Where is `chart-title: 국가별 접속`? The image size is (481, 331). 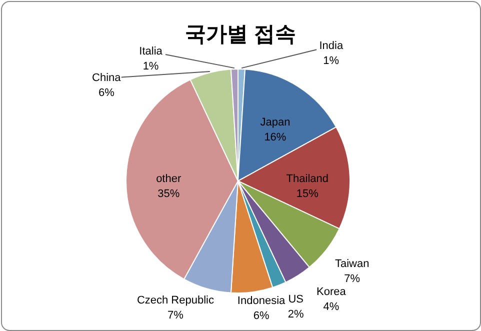 chart-title: 국가별 접속 is located at coordinates (240, 34).